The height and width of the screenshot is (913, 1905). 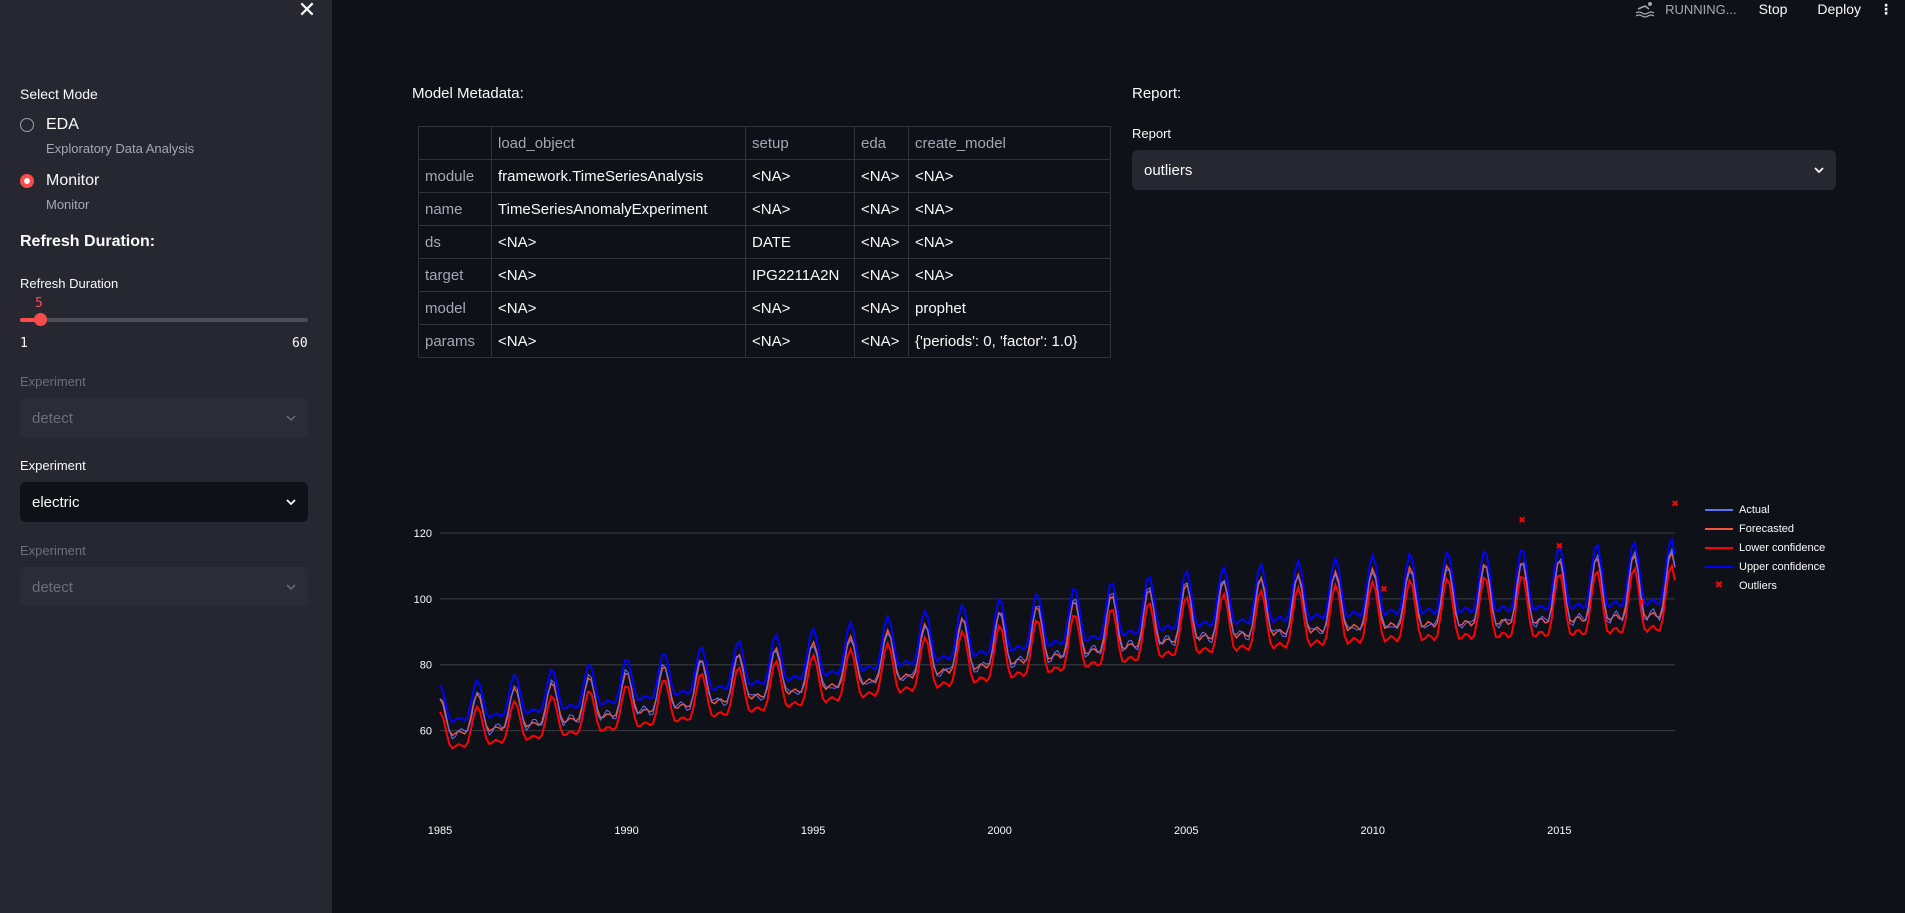 I want to click on row-header: name, so click(x=455, y=209).